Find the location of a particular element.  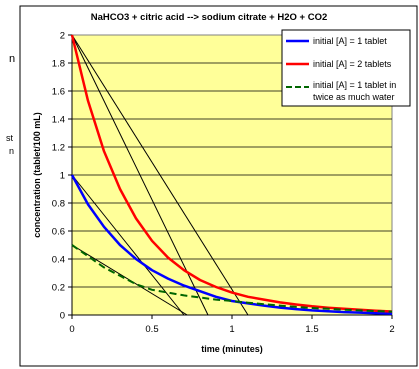

legend-label-1: initial [A] = 1 tablet is located at coordinates (350, 41).